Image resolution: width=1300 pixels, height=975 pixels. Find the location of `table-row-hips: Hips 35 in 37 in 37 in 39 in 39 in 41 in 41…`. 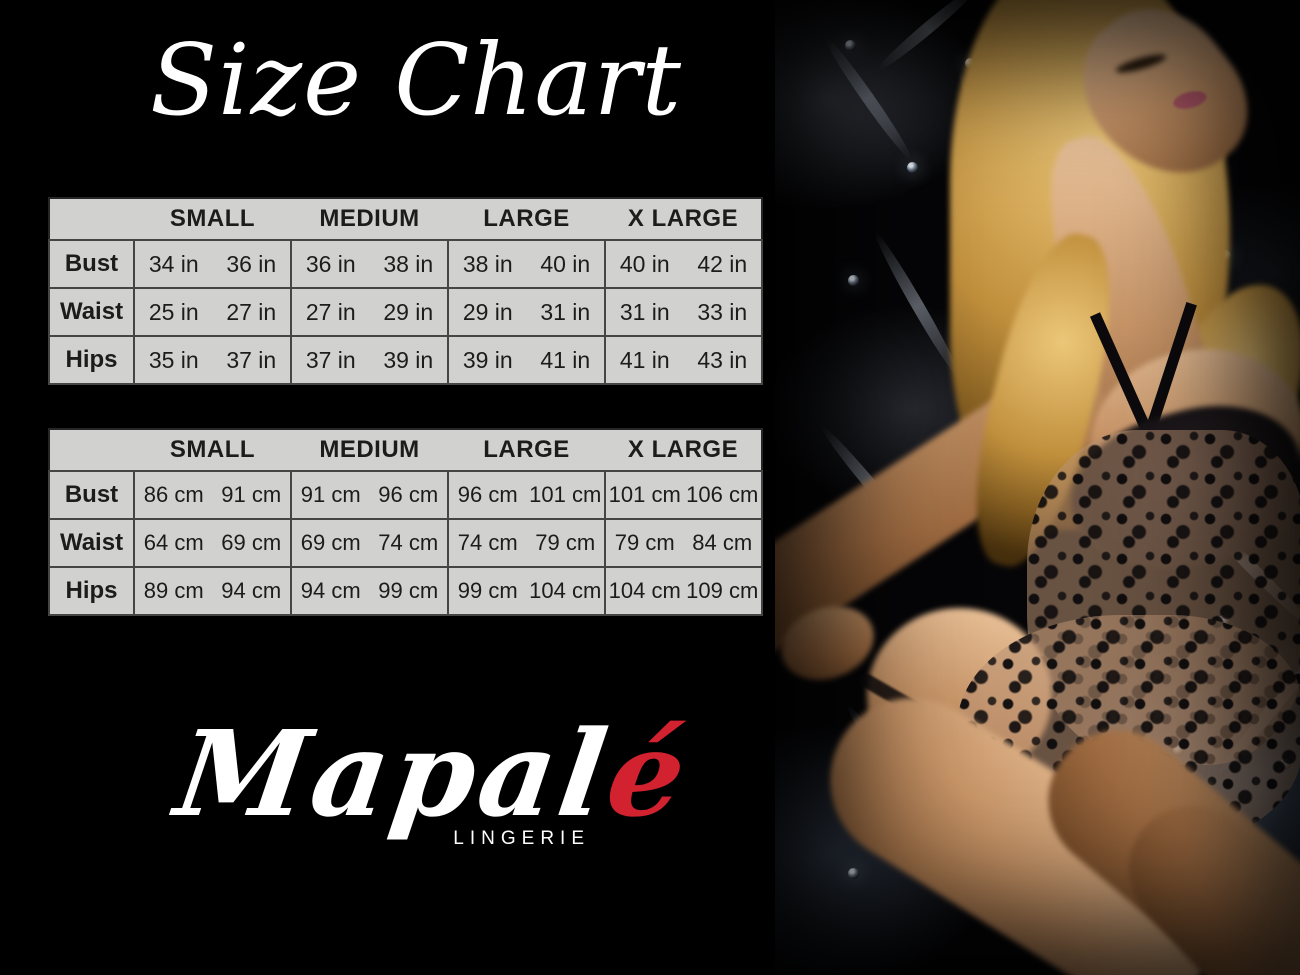

table-row-hips: Hips 35 in 37 in 37 in 39 in 39 in 41 in 41… is located at coordinates (405, 360).